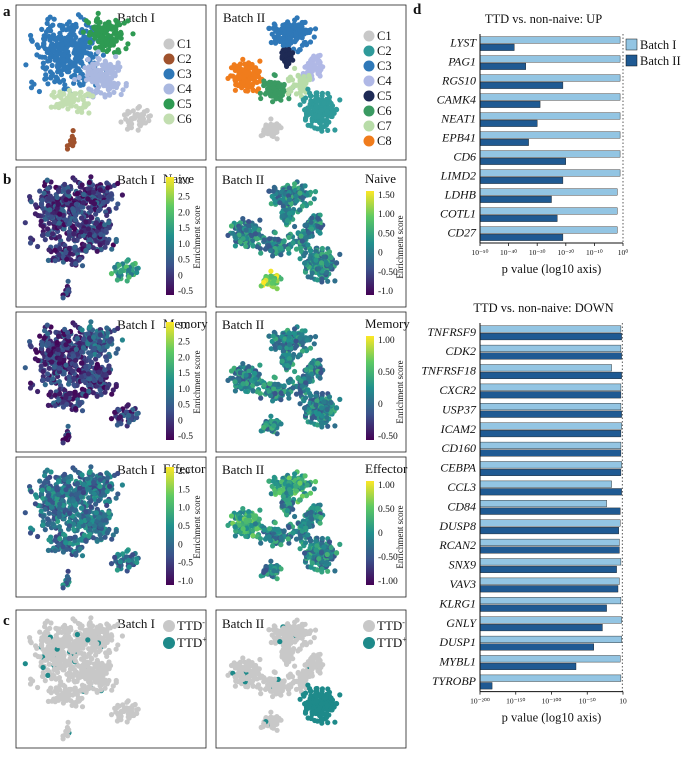  Describe the element at coordinates (386, 215) in the screenshot. I see `colorbar-tick: 1.00` at that location.